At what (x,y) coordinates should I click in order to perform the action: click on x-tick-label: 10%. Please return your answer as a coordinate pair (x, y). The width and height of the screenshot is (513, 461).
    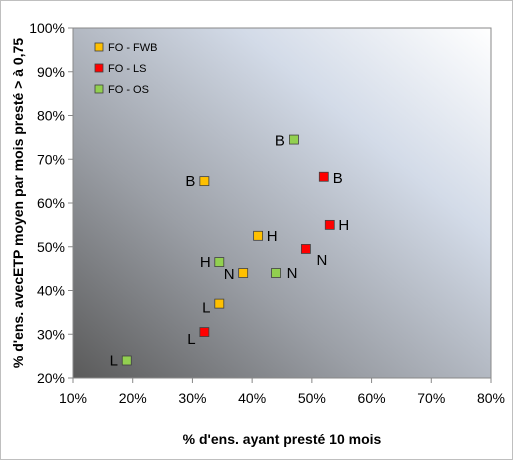
    Looking at the image, I should click on (73, 398).